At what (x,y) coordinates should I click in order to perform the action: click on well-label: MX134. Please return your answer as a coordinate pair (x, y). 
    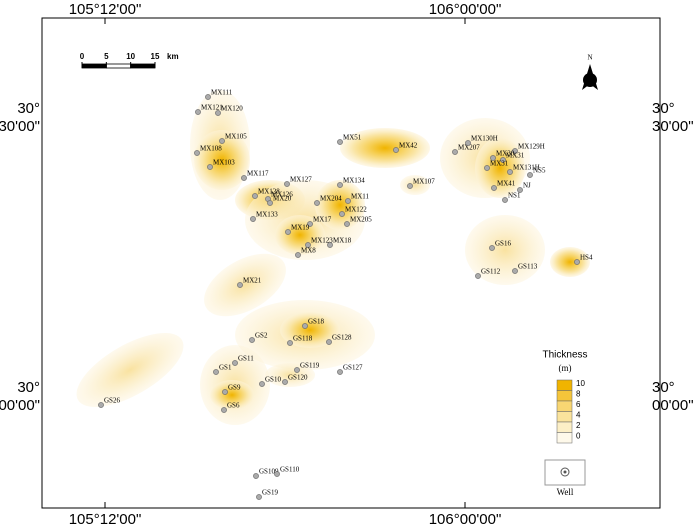
    Looking at the image, I should click on (354, 181).